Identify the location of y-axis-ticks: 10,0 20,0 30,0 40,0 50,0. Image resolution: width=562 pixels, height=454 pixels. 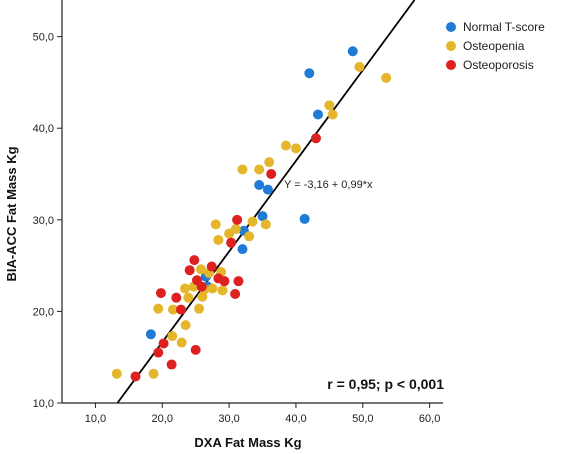
(47, 221).